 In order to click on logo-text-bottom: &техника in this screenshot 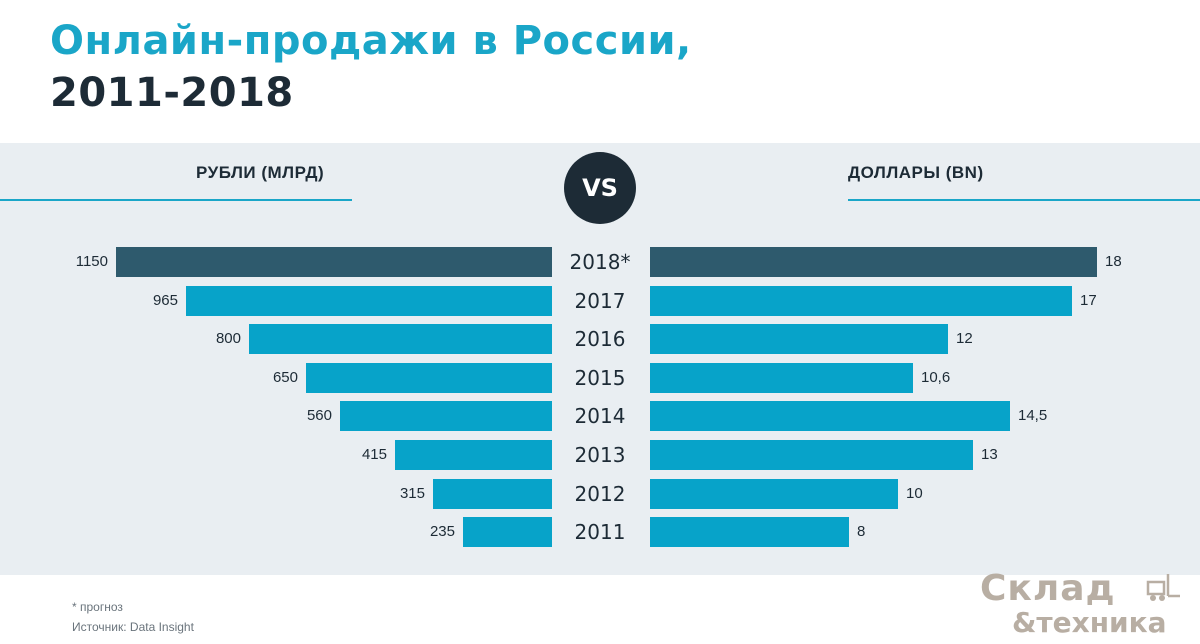, I will do `click(1089, 622)`.